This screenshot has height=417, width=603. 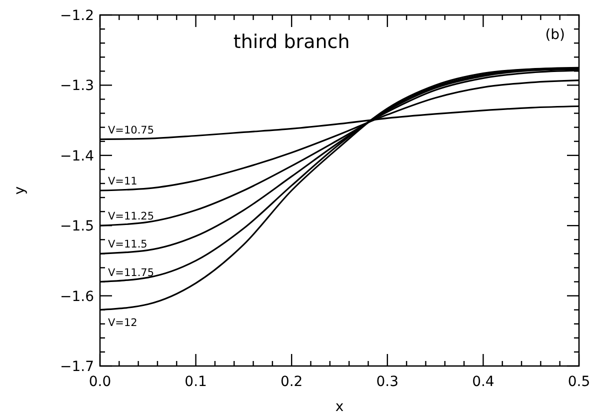 I want to click on x-tick-label: 0.0, so click(x=100, y=382).